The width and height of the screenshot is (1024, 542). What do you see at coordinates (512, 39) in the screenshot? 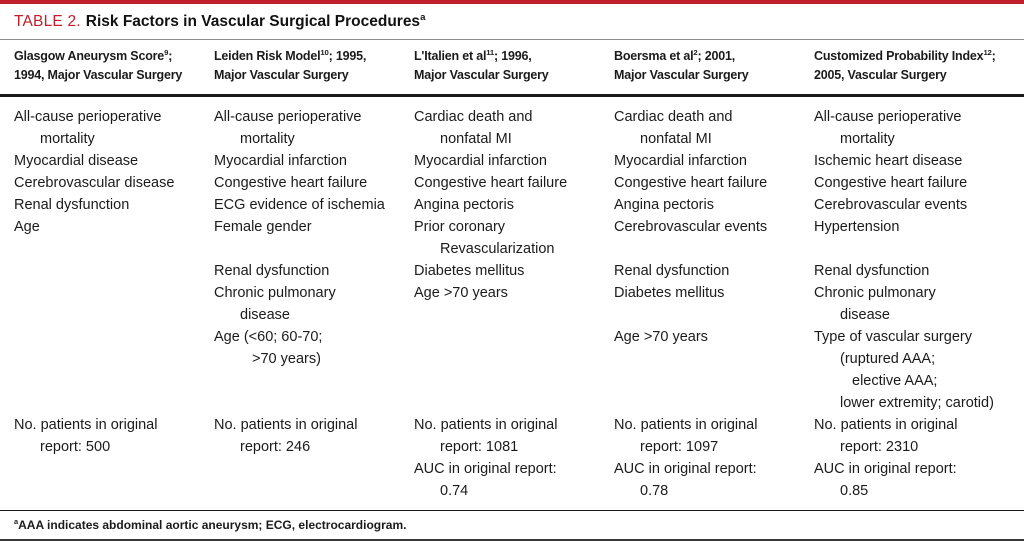
I see `header-top-rule` at bounding box center [512, 39].